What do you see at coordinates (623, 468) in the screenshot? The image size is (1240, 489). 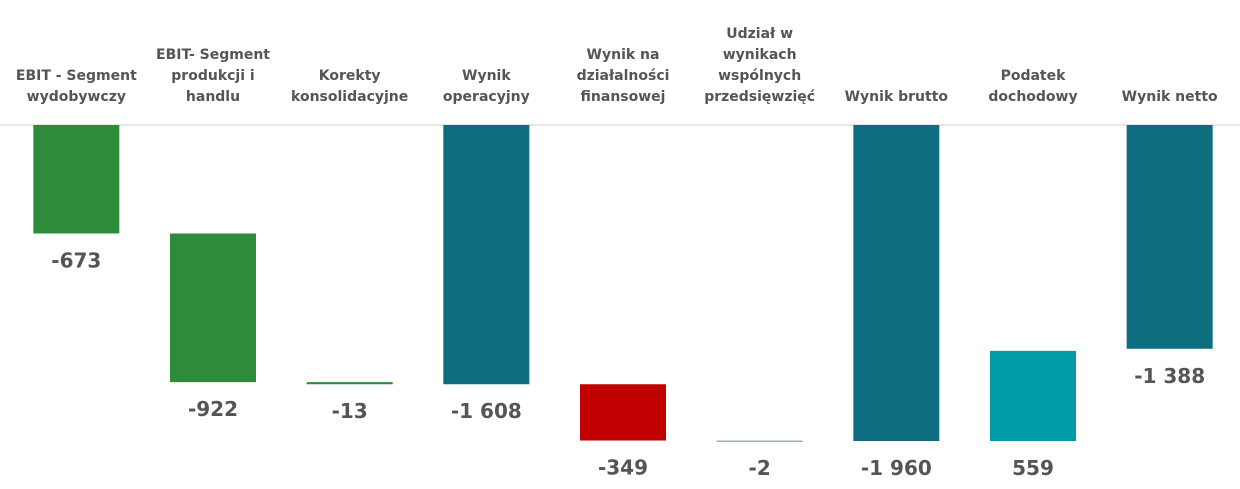 I see `value-label: -349` at bounding box center [623, 468].